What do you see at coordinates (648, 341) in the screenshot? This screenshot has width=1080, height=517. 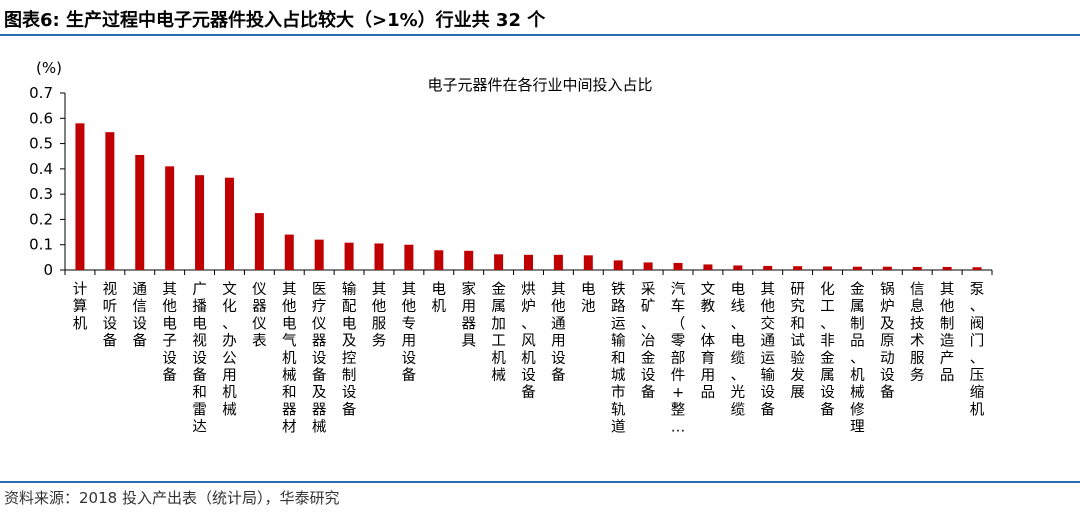 I see `category-label: 采矿、冶金设备` at bounding box center [648, 341].